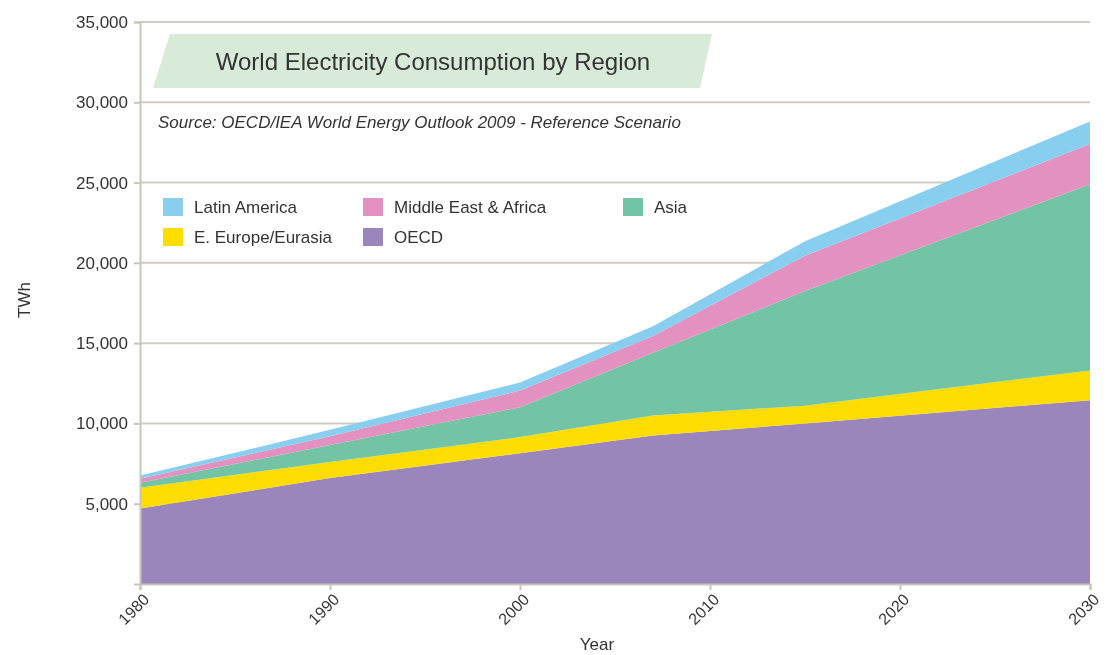 Image resolution: width=1109 pixels, height=655 pixels. Describe the element at coordinates (419, 237) in the screenshot. I see `legend-label: OECD` at that location.